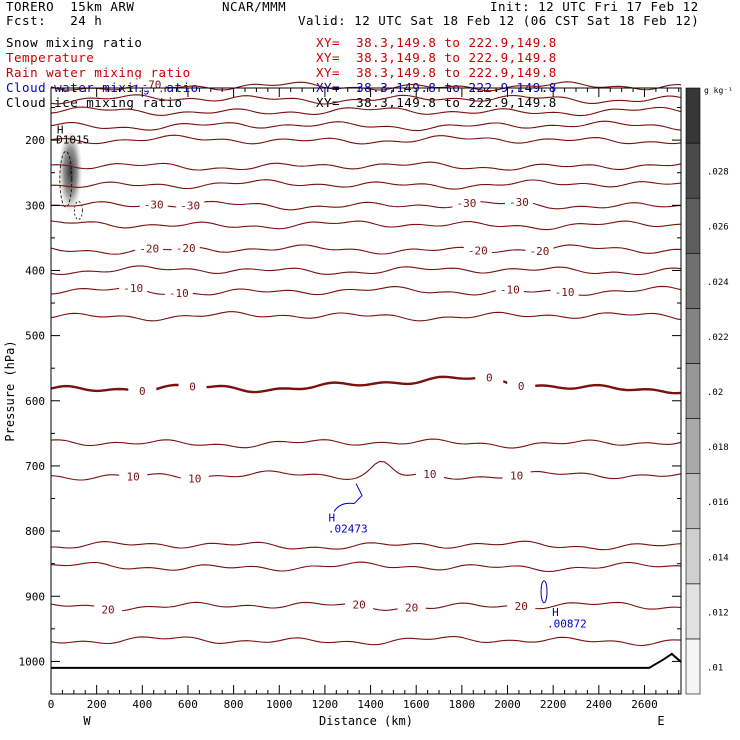 Image resolution: width=740 pixels, height=740 pixels. What do you see at coordinates (718, 448) in the screenshot?
I see `colorbar-tick-label: .018` at bounding box center [718, 448].